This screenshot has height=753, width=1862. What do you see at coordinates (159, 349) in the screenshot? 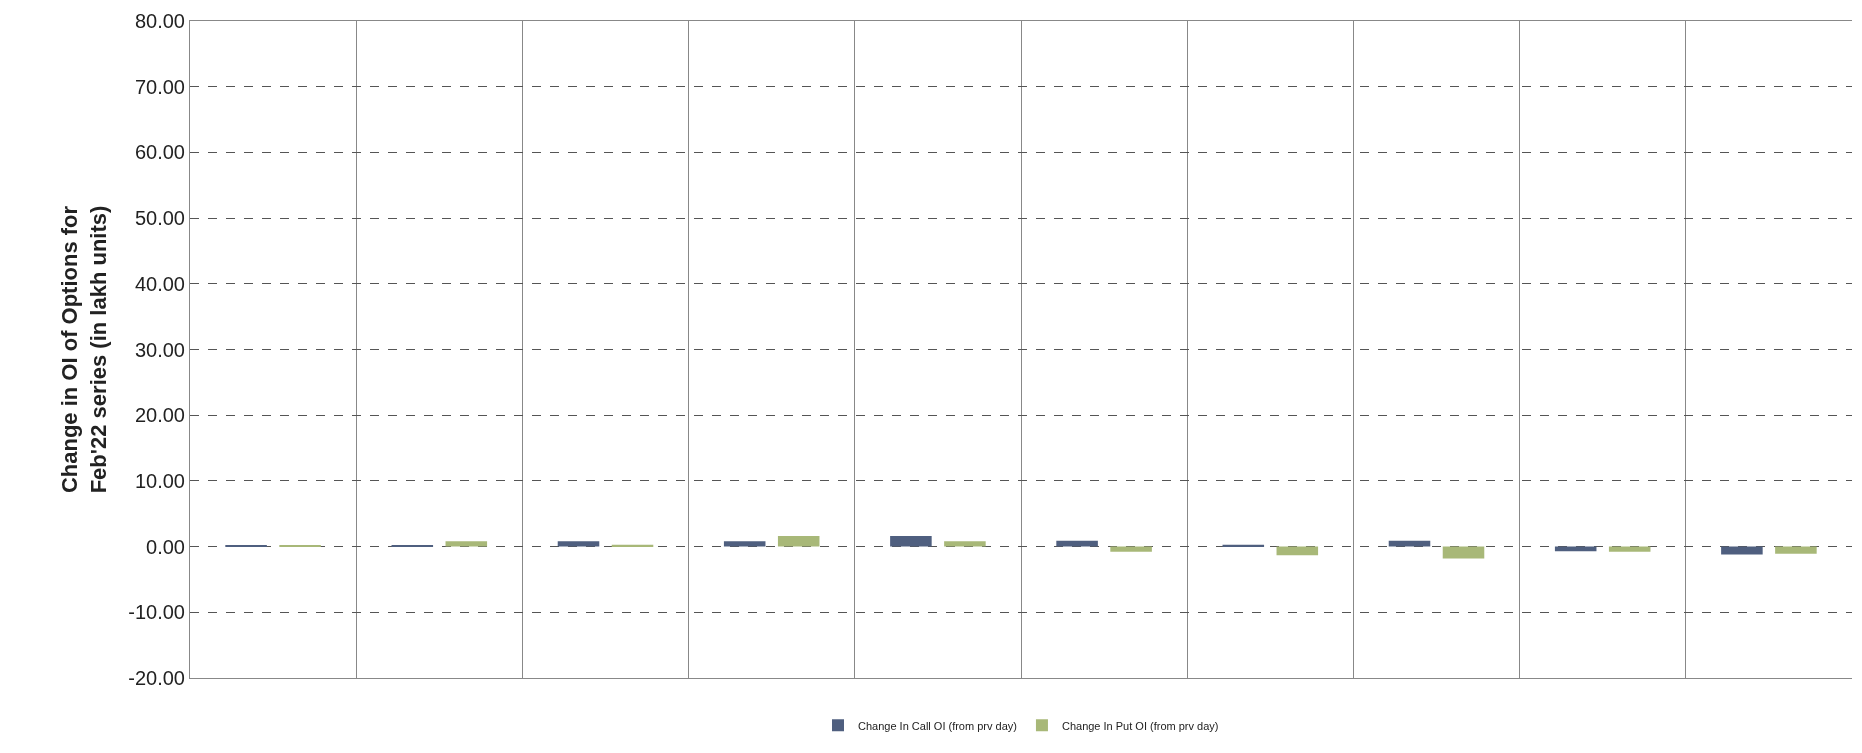
I see `y-tick-label: 30.00` at bounding box center [159, 349].